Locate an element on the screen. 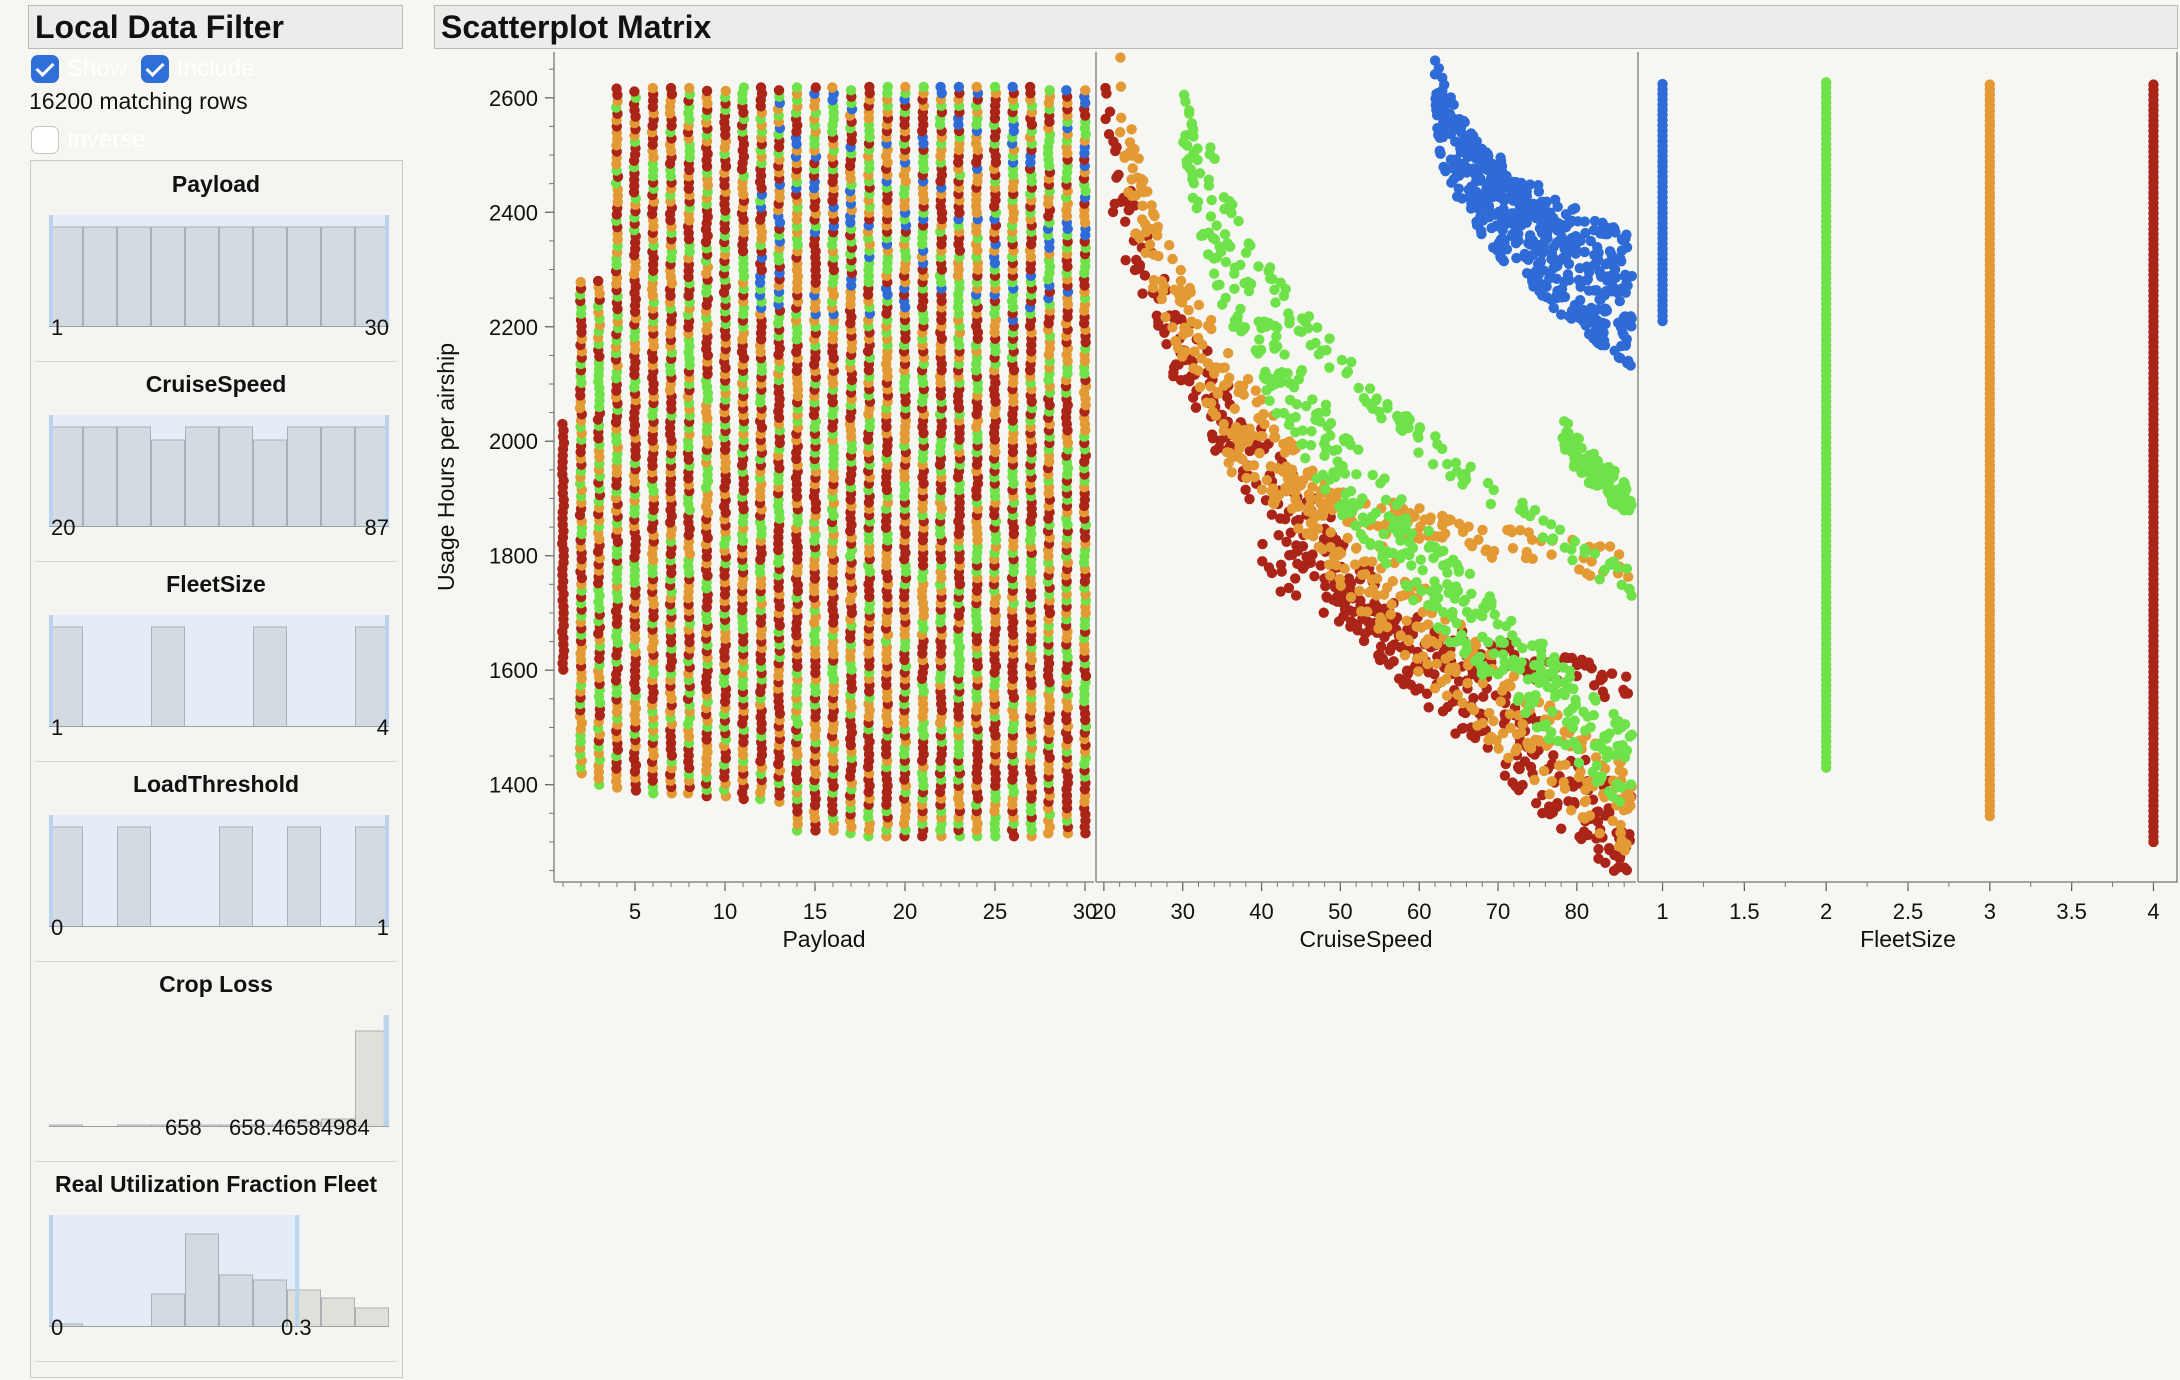 This screenshot has height=1380, width=2180. filter-cruisespeed: CruiseSpeed 20 87 is located at coordinates (216, 461).